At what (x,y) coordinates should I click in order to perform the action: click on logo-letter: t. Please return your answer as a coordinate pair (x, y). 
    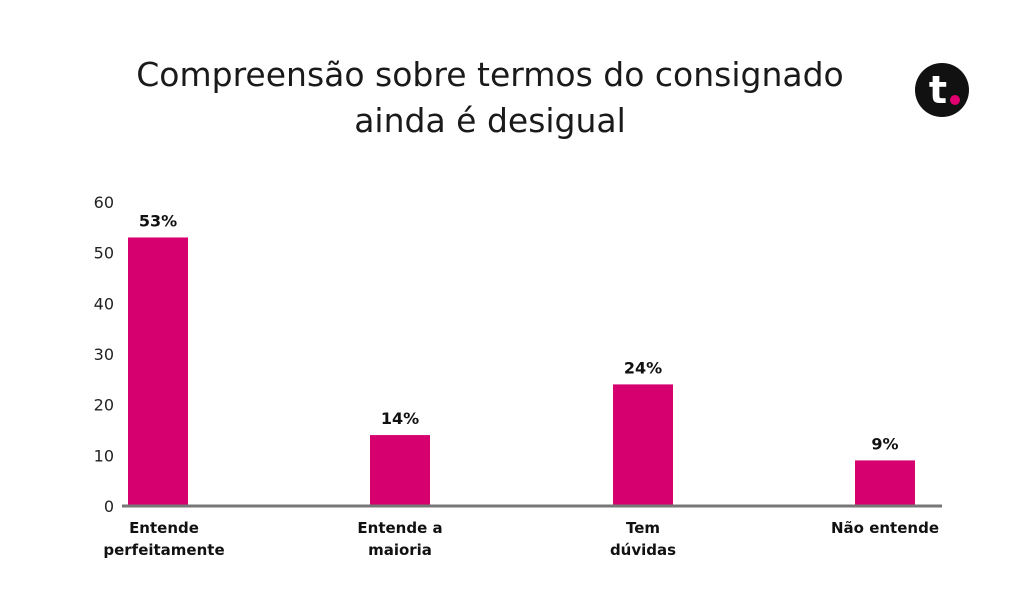
    Looking at the image, I should click on (938, 90).